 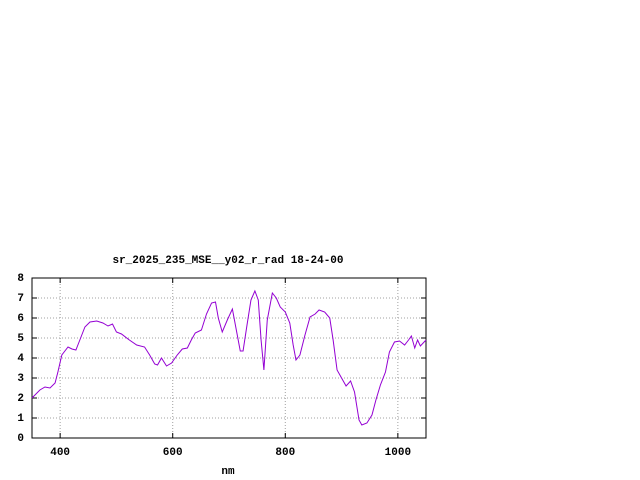 I want to click on x-axis-label: nm, so click(x=228, y=472).